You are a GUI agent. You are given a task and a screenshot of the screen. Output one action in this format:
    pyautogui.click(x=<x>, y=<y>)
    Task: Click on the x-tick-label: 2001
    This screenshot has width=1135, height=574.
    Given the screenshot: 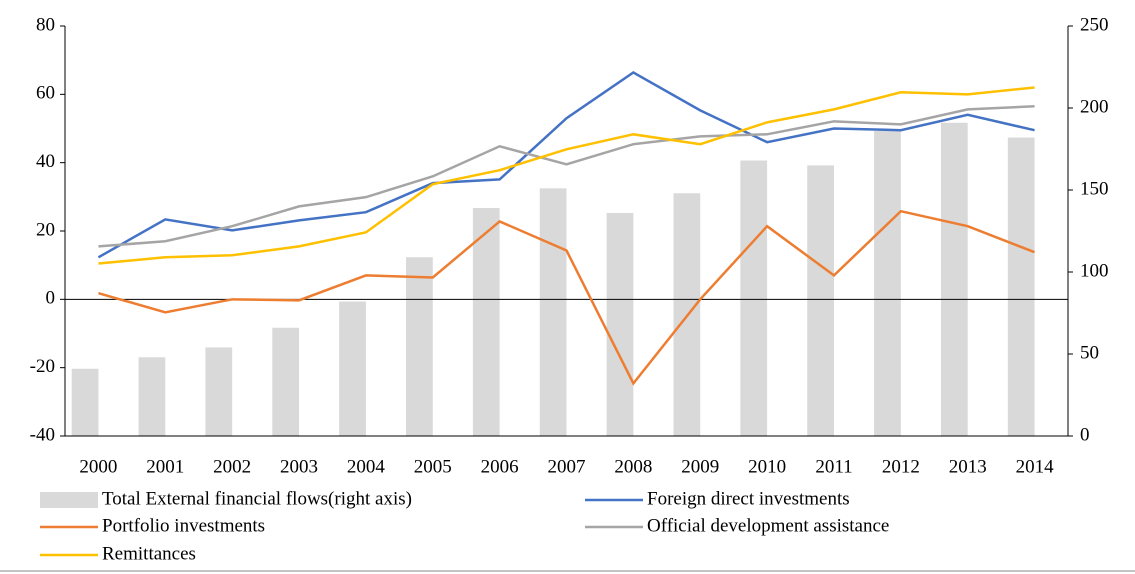 What is the action you would take?
    pyautogui.click(x=165, y=466)
    